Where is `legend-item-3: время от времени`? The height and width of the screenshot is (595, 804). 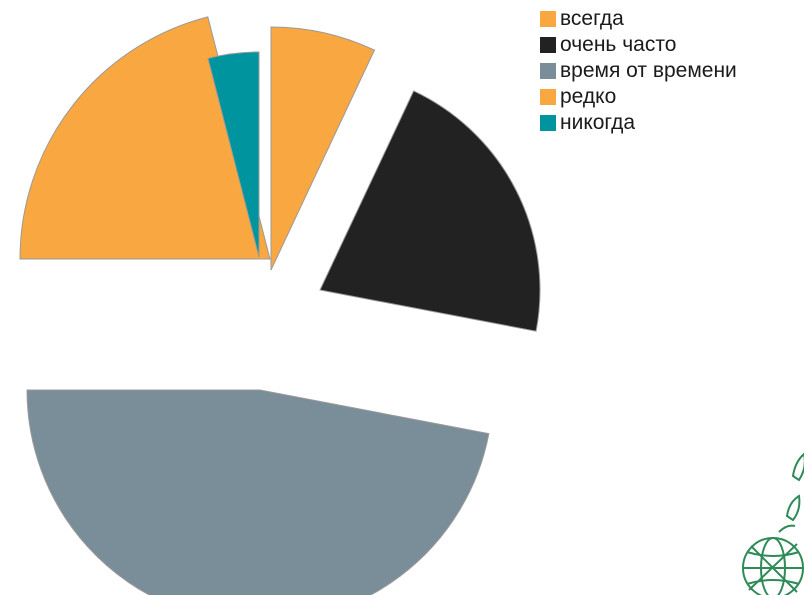 legend-item-3: время от времени is located at coordinates (638, 71).